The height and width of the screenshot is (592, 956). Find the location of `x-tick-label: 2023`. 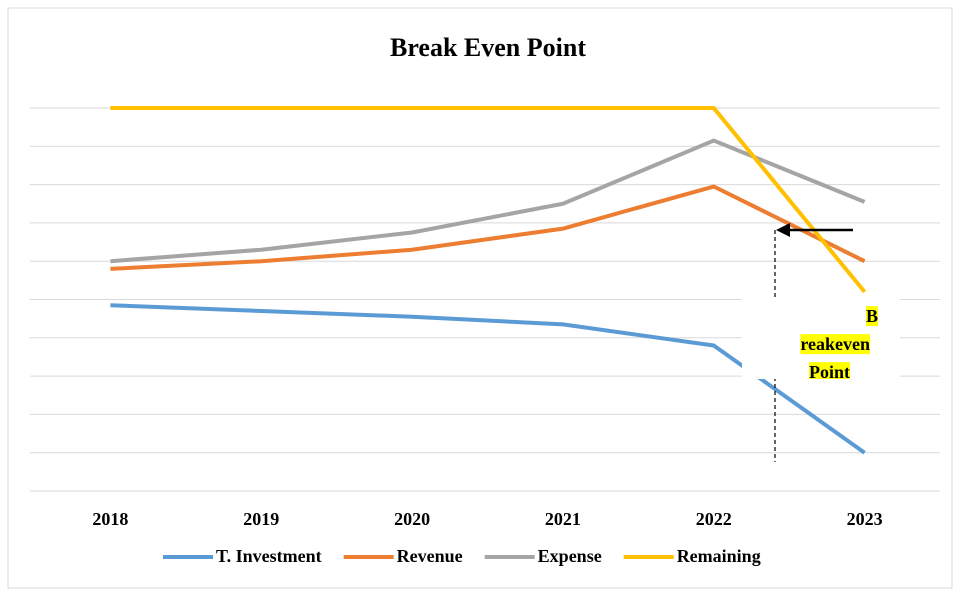

x-tick-label: 2023 is located at coordinates (865, 519).